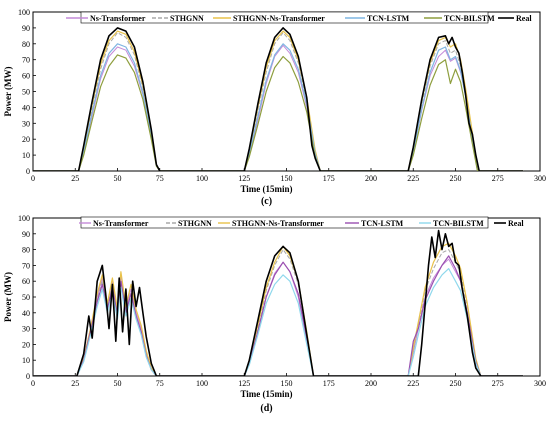  Describe the element at coordinates (266, 201) in the screenshot. I see `panel-label: (c)` at that location.